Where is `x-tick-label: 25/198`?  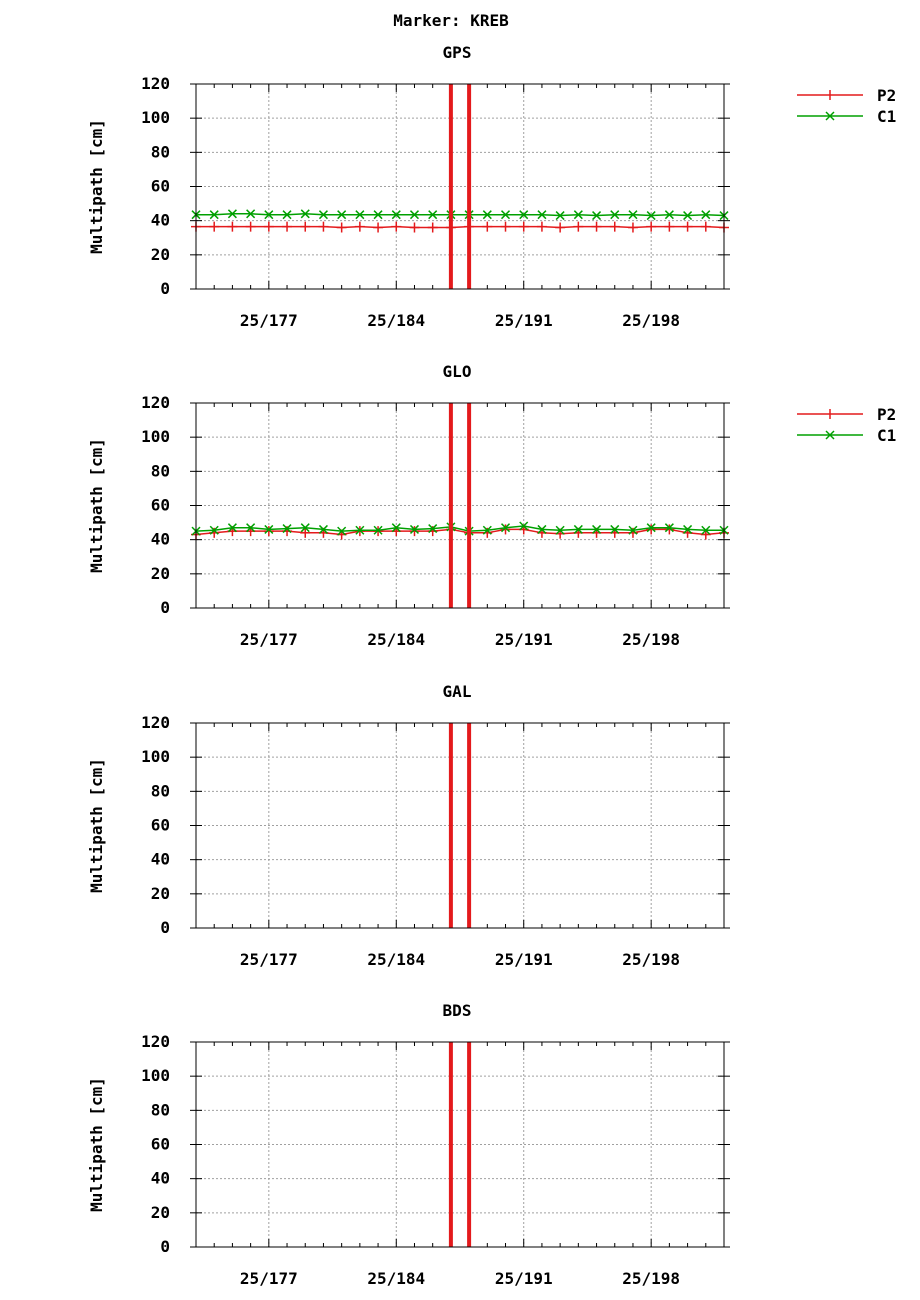
x-tick-label: 25/198 is located at coordinates (651, 639).